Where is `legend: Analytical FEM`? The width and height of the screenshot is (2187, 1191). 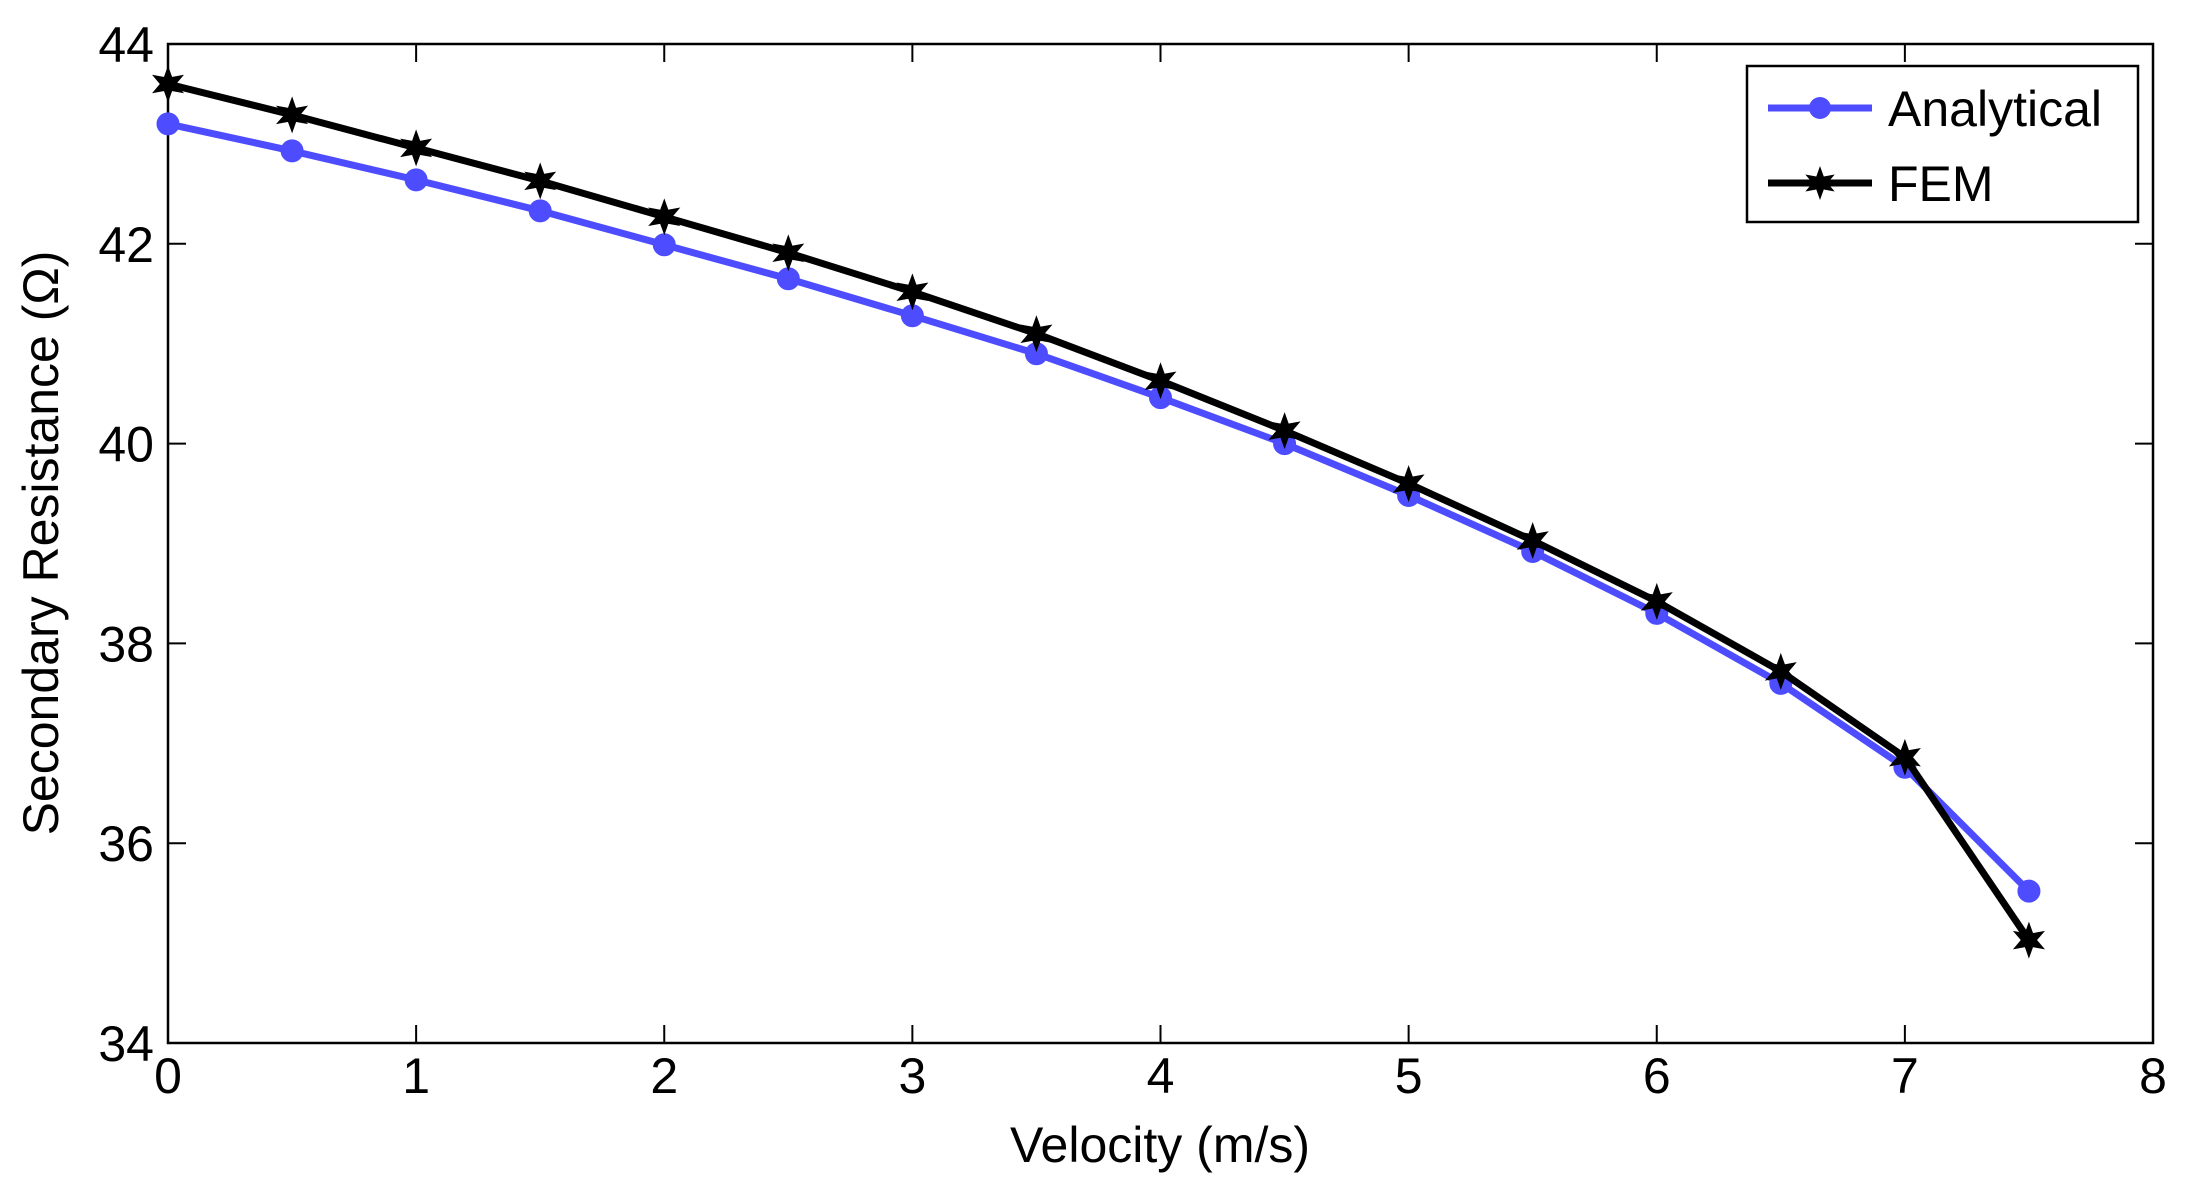 legend: Analytical FEM is located at coordinates (1942, 144).